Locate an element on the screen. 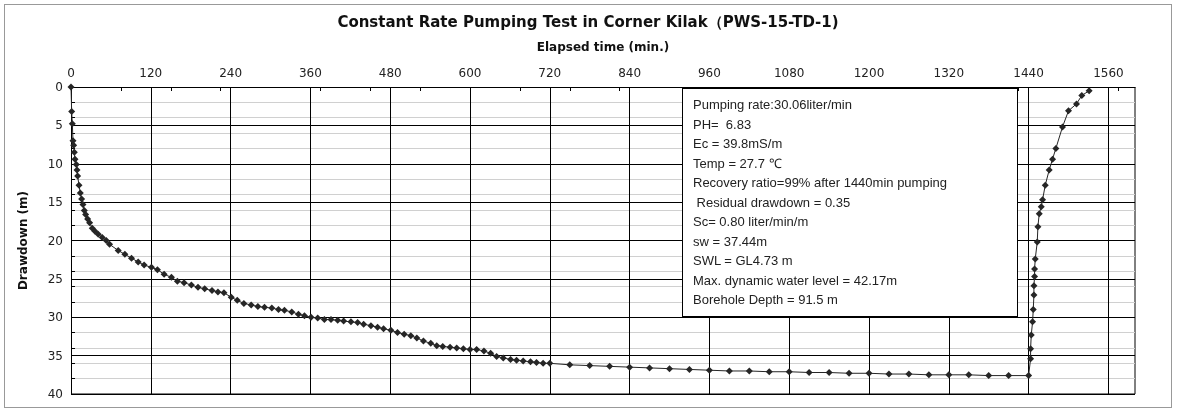  annotation: Ec = 39.8mS/m is located at coordinates (738, 144).